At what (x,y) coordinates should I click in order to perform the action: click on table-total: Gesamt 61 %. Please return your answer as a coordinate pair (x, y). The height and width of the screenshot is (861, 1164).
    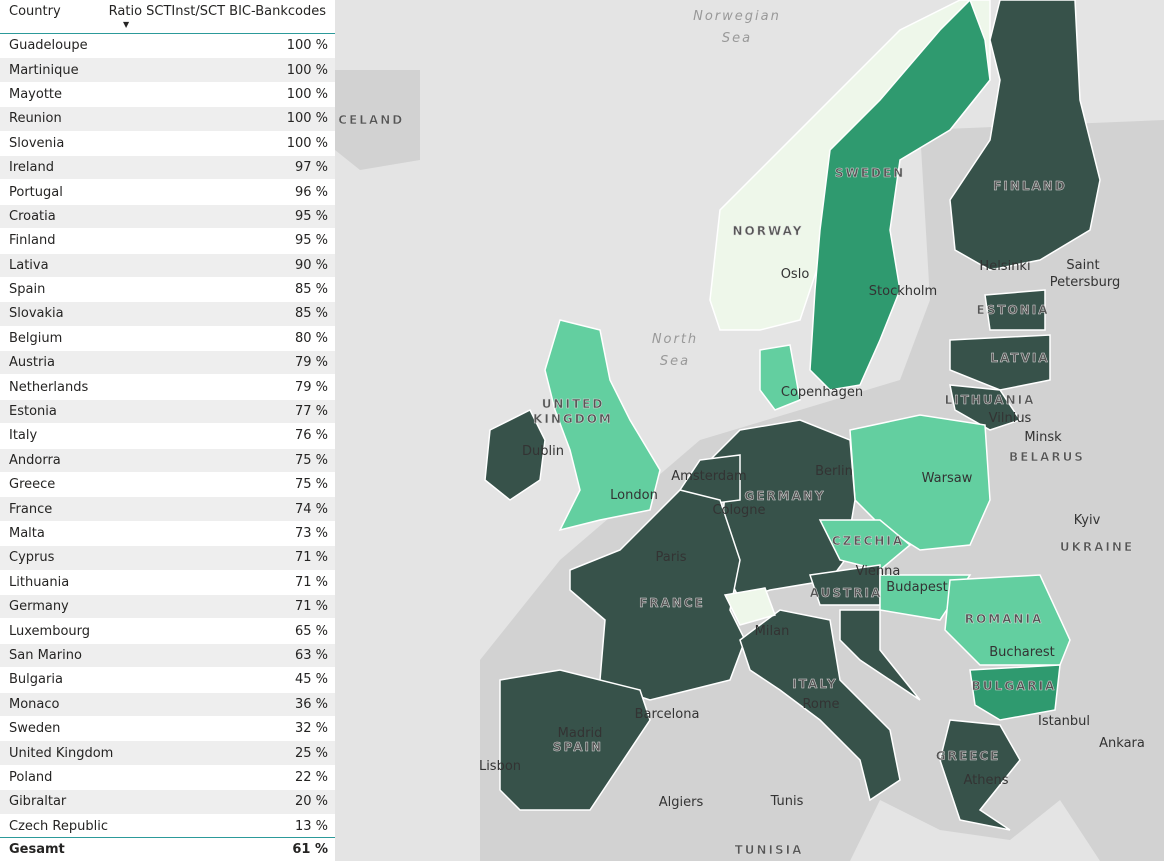
    Looking at the image, I should click on (167, 849).